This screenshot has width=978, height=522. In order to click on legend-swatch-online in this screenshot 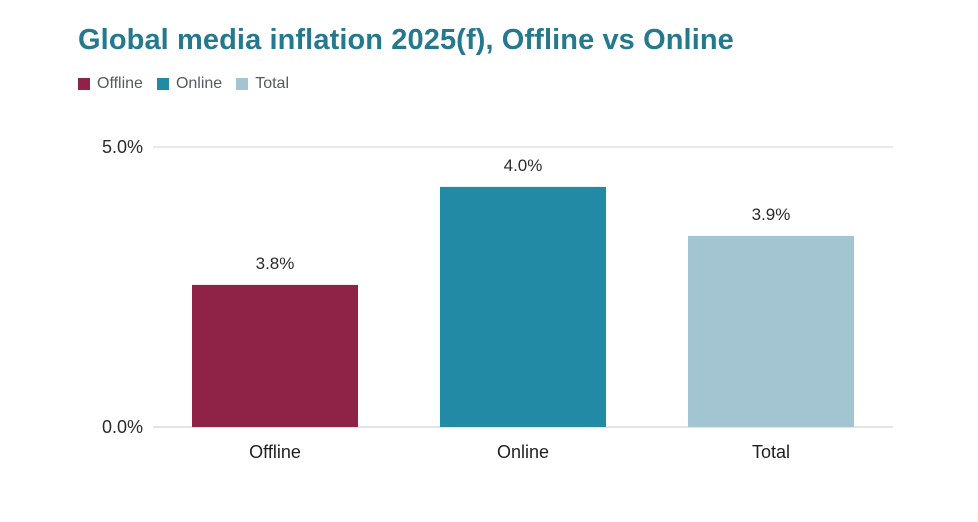, I will do `click(162, 84)`.